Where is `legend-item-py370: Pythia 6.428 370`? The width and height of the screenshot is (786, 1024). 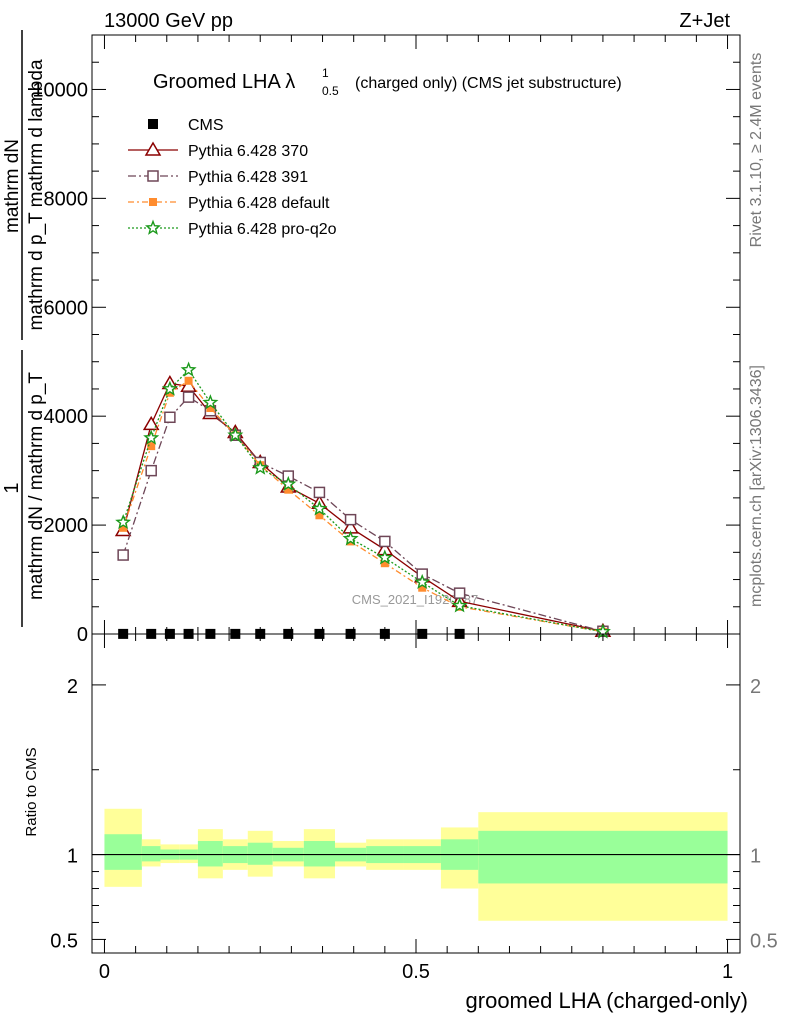 legend-item-py370: Pythia 6.428 370 is located at coordinates (218, 150).